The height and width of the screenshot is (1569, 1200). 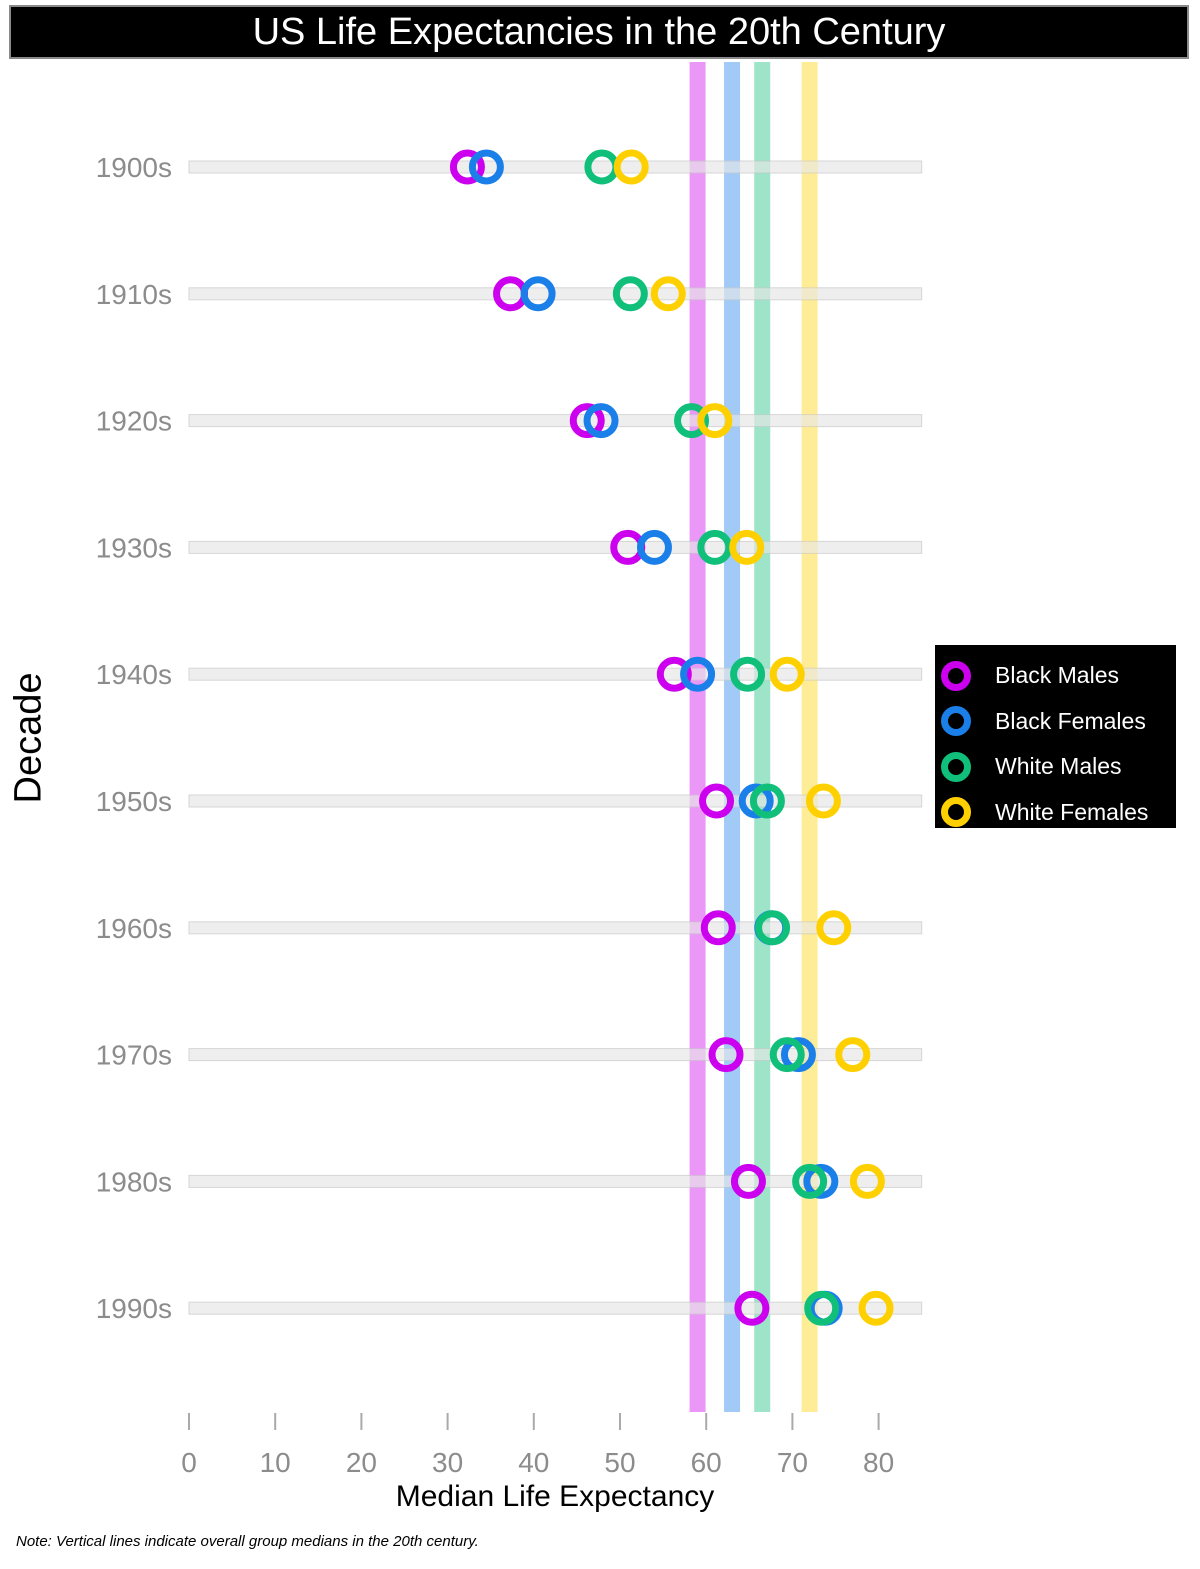 I want to click on median-lines-overlay, so click(x=753, y=737).